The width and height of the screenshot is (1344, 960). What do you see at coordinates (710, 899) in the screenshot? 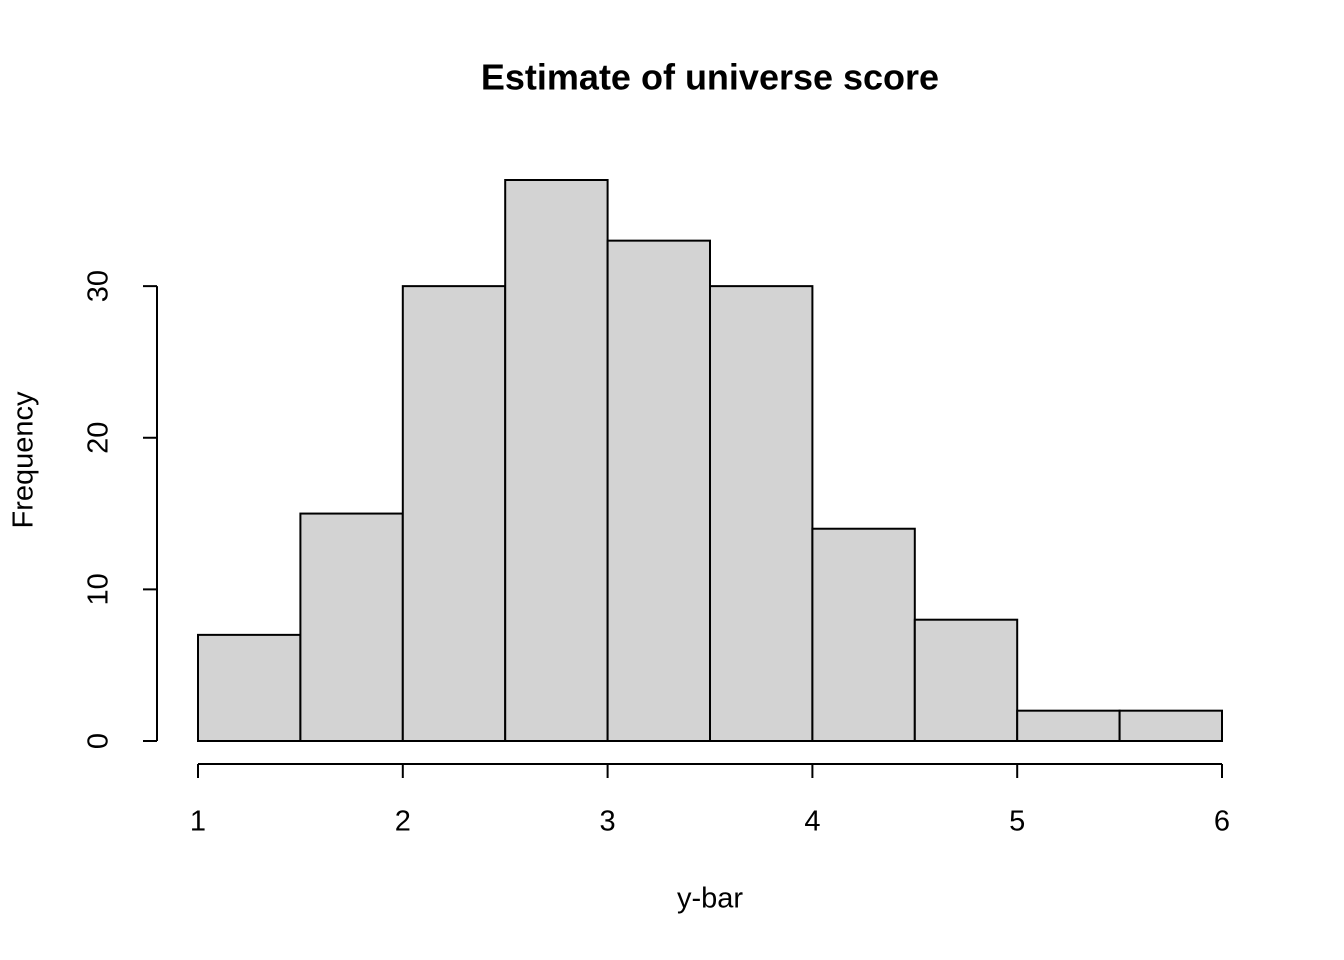
I see `x-axis-title: y-bar` at bounding box center [710, 899].